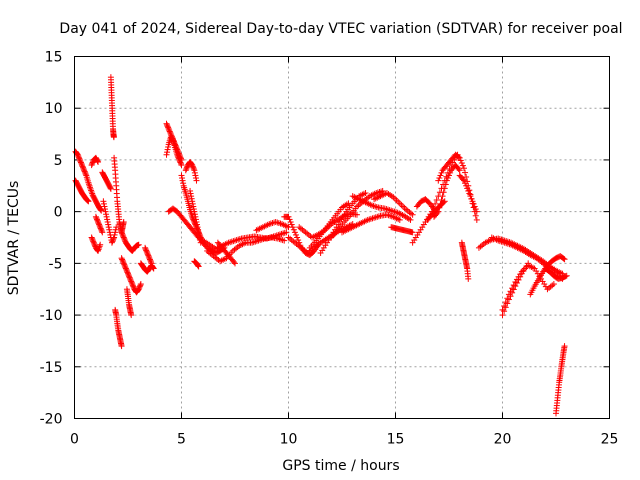  I want to click on series-sat-ad, so click(329, 225).